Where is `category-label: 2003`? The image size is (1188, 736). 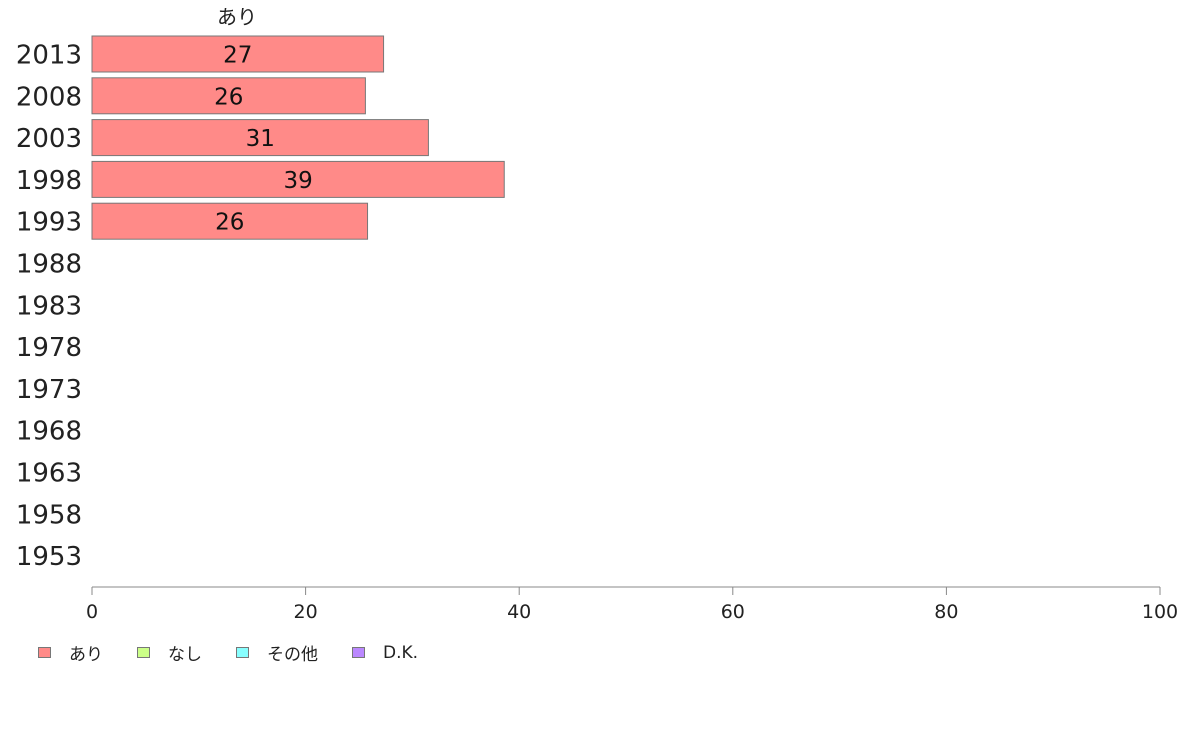 category-label: 2003 is located at coordinates (49, 139).